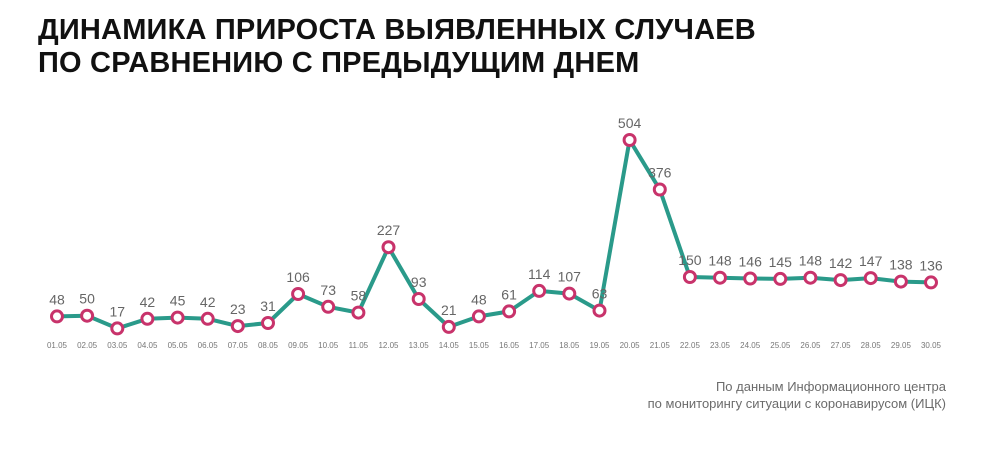 The width and height of the screenshot is (988, 450). Describe the element at coordinates (178, 345) in the screenshot. I see `x-tick-label-05.05: 05.05` at that location.